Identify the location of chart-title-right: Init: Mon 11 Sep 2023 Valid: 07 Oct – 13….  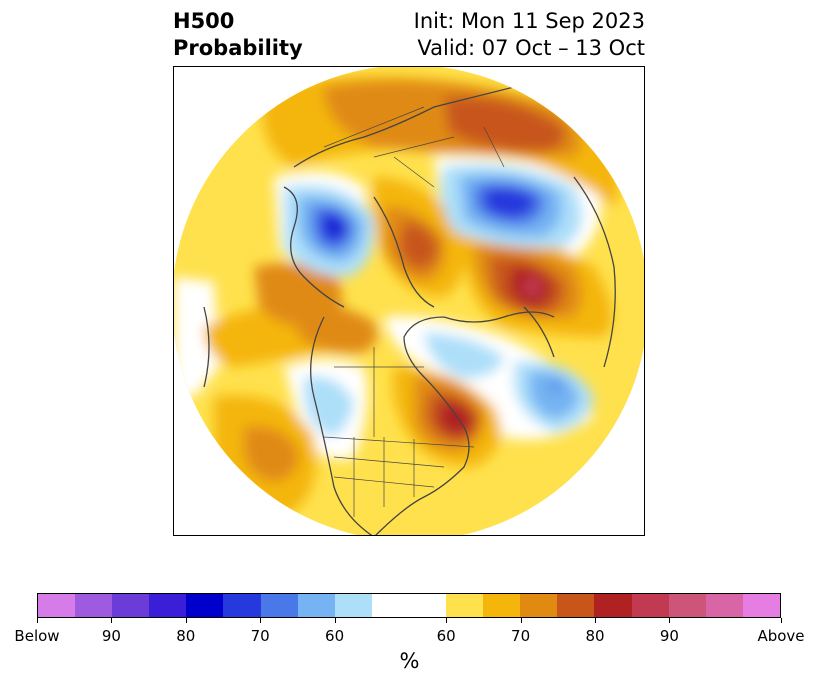
(529, 35).